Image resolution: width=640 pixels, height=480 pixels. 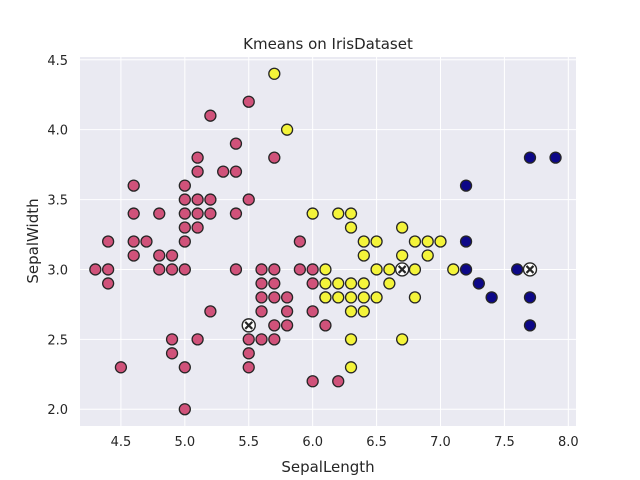 What do you see at coordinates (248, 325) in the screenshot?
I see `centroid-marker` at bounding box center [248, 325].